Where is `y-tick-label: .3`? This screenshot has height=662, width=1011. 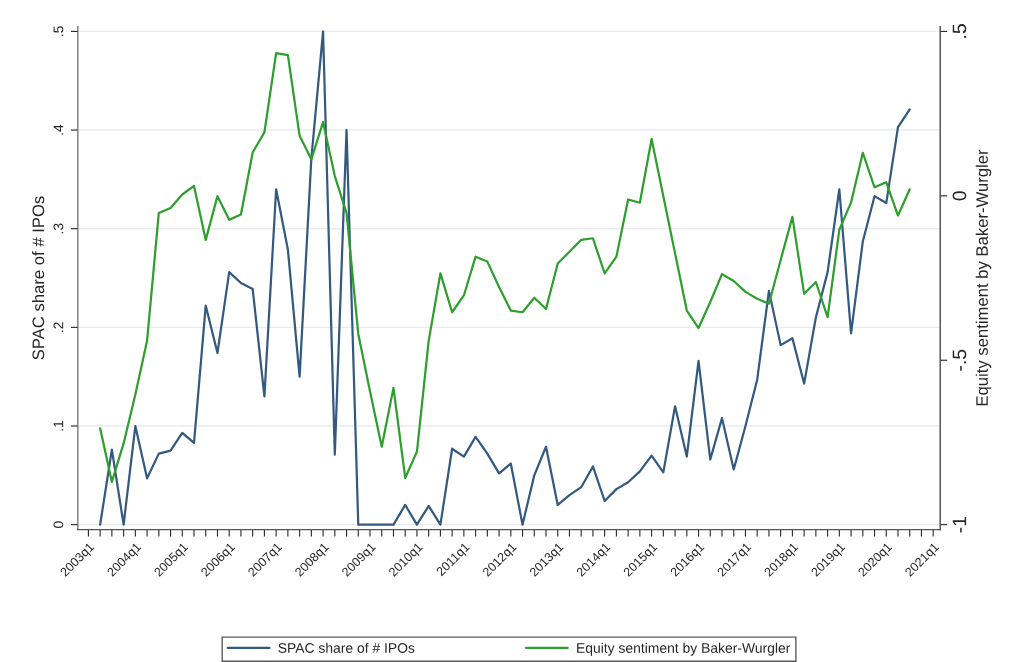
y-tick-label: .3 is located at coordinates (58, 228).